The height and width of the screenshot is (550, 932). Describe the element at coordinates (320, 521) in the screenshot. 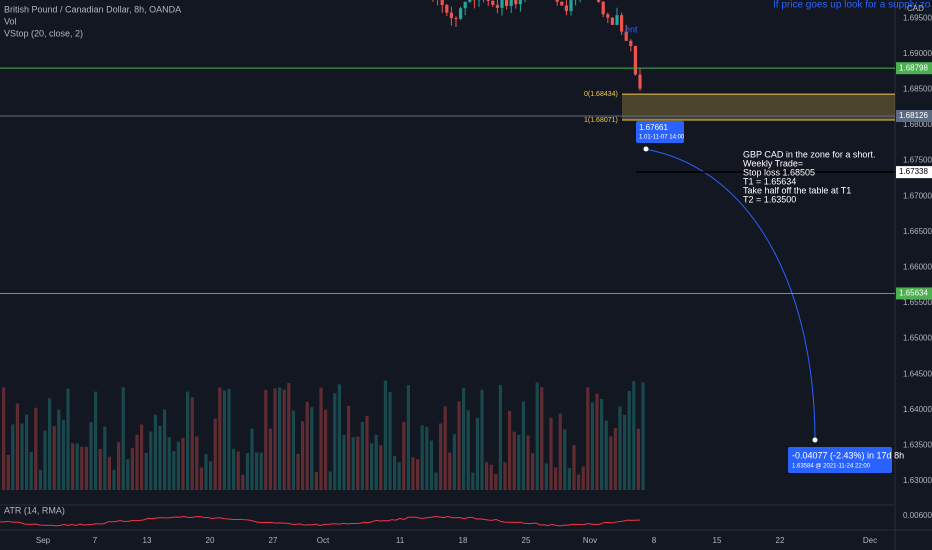

I see `atr-line` at that location.